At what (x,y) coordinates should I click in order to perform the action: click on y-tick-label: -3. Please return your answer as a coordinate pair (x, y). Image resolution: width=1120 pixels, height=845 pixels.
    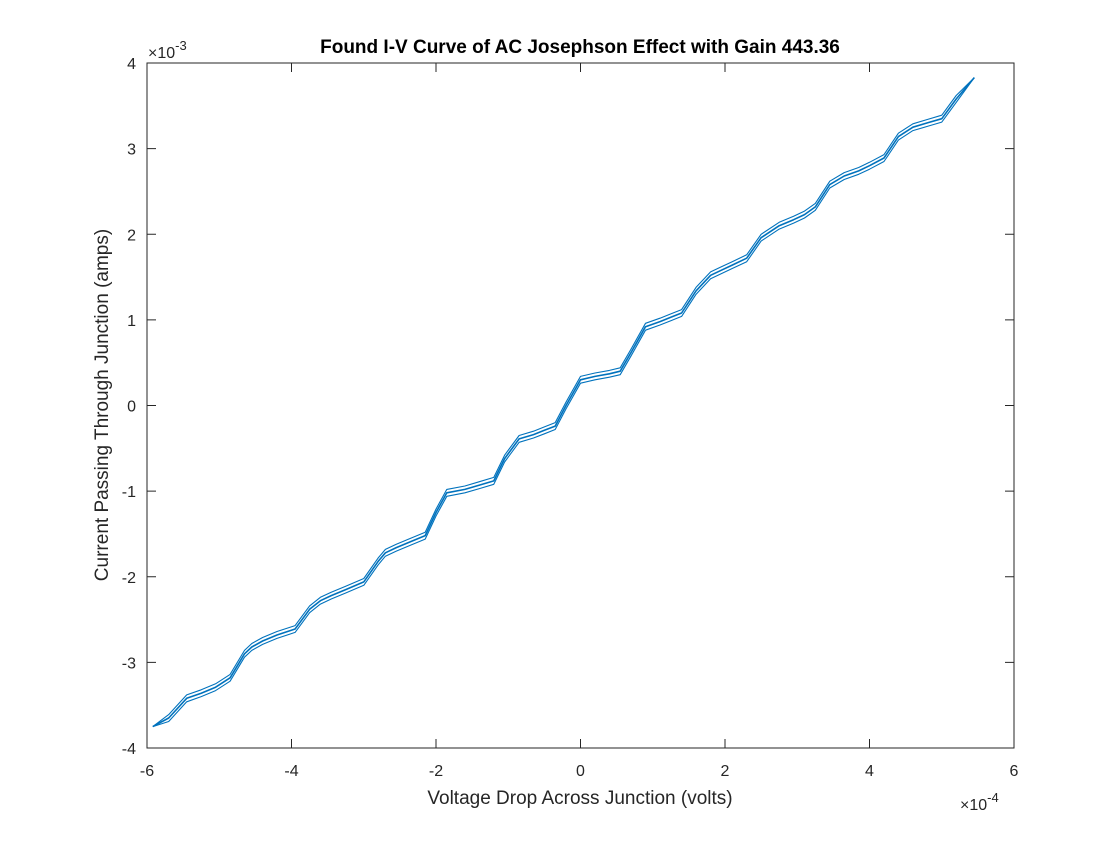
    Looking at the image, I should click on (129, 663).